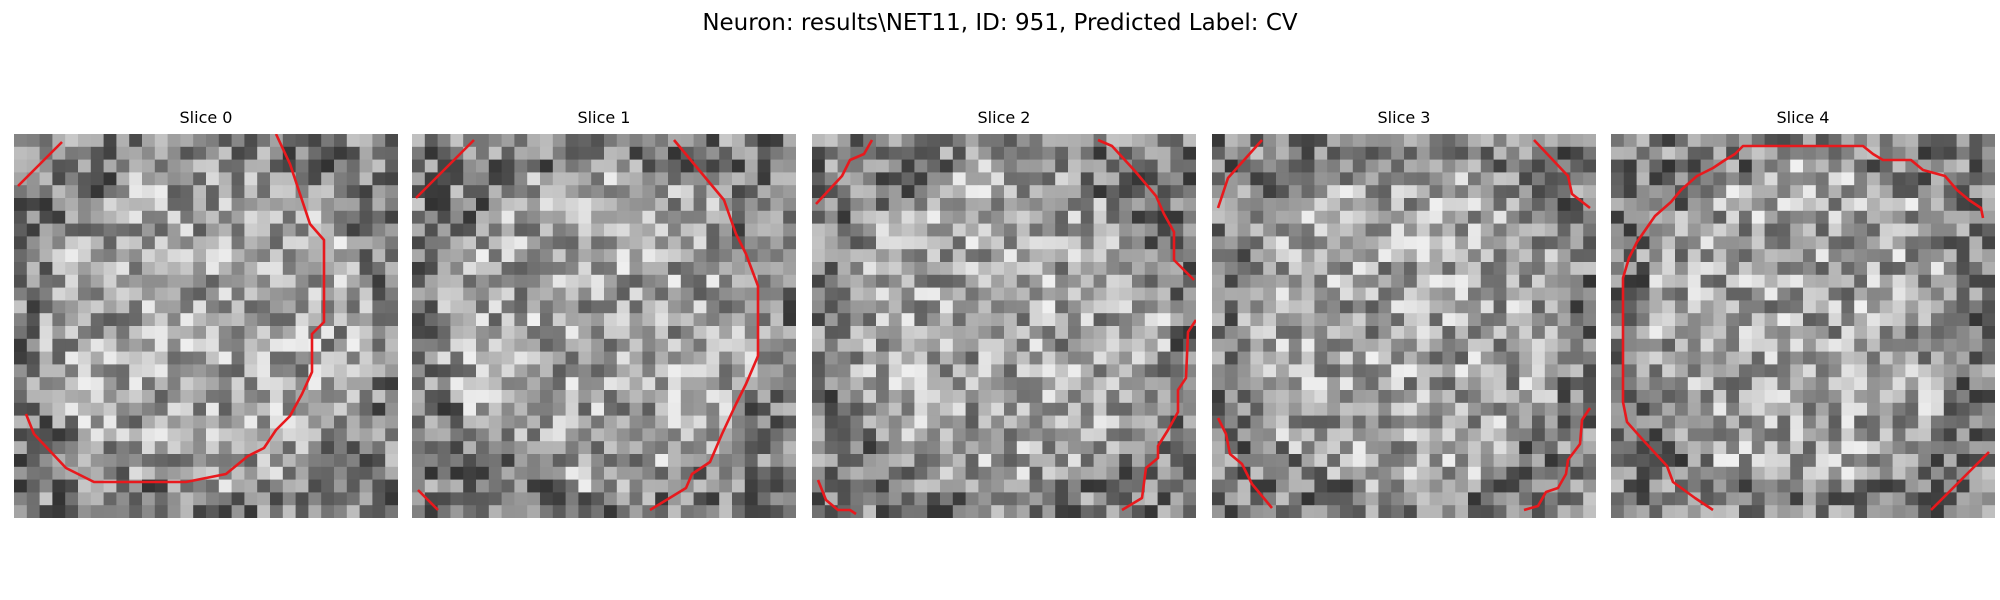 This screenshot has width=2000, height=600. What do you see at coordinates (1004, 118) in the screenshot?
I see `slice-title-2: Slice 2` at bounding box center [1004, 118].